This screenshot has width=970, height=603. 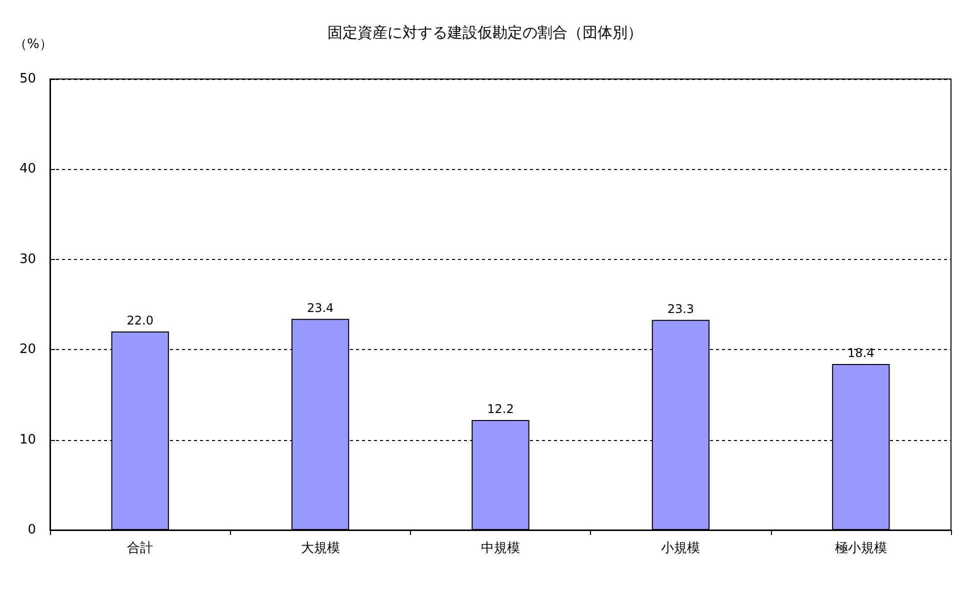 I want to click on y-tick-label: 50, so click(x=27, y=79).